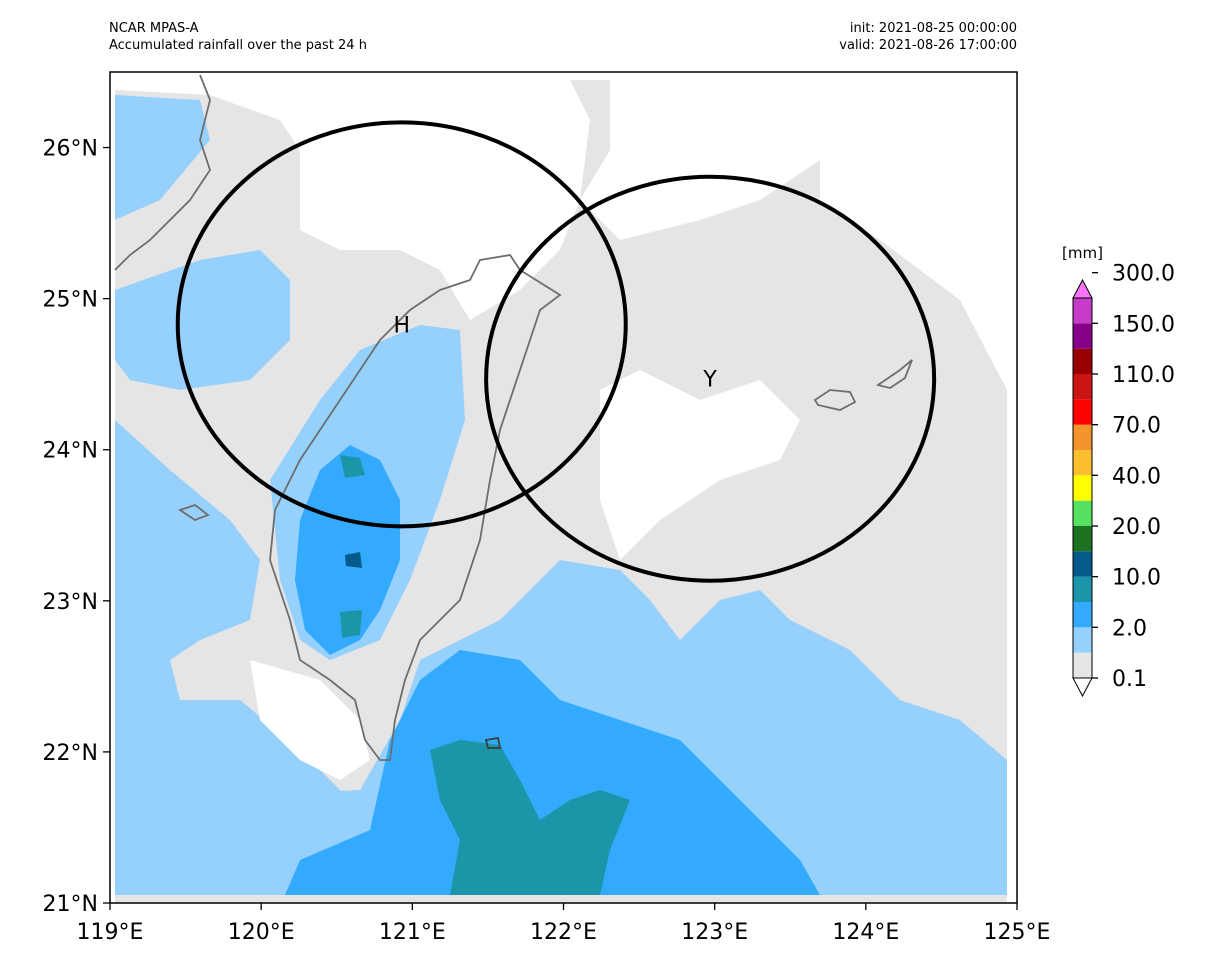  What do you see at coordinates (928, 45) in the screenshot?
I see `valid-time: valid: 2021-08-26 17:00:00` at bounding box center [928, 45].